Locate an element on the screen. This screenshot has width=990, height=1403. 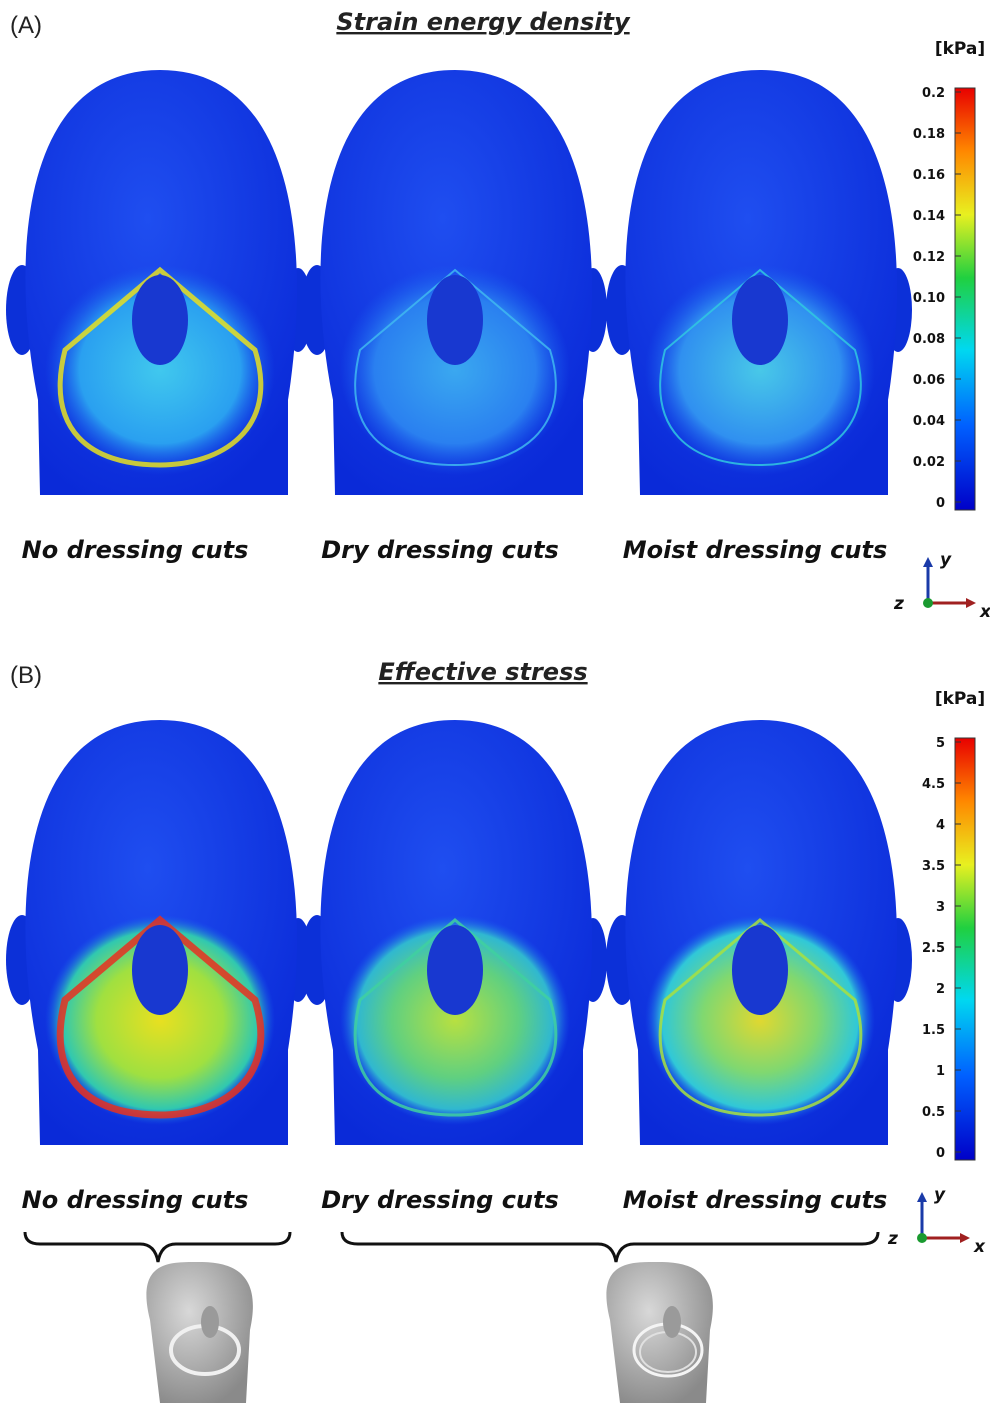
colorbar-label: 0.18 is located at coordinates (929, 134).